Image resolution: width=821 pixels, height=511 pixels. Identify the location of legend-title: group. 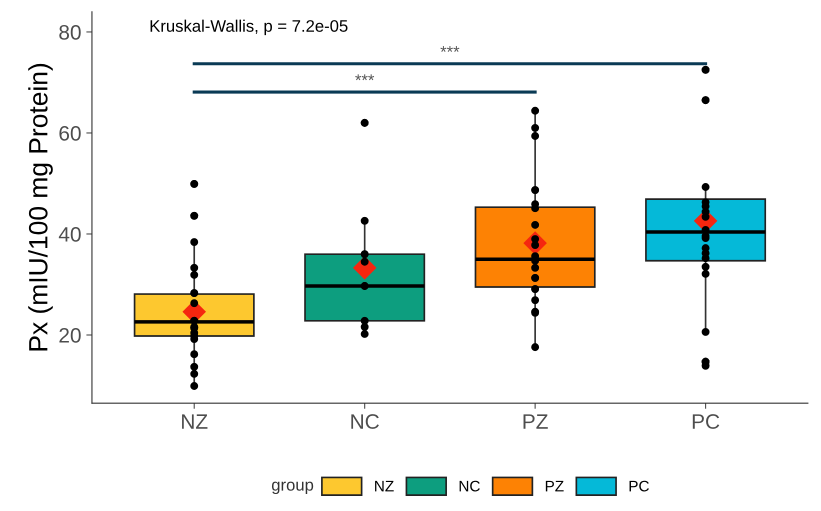
(293, 488).